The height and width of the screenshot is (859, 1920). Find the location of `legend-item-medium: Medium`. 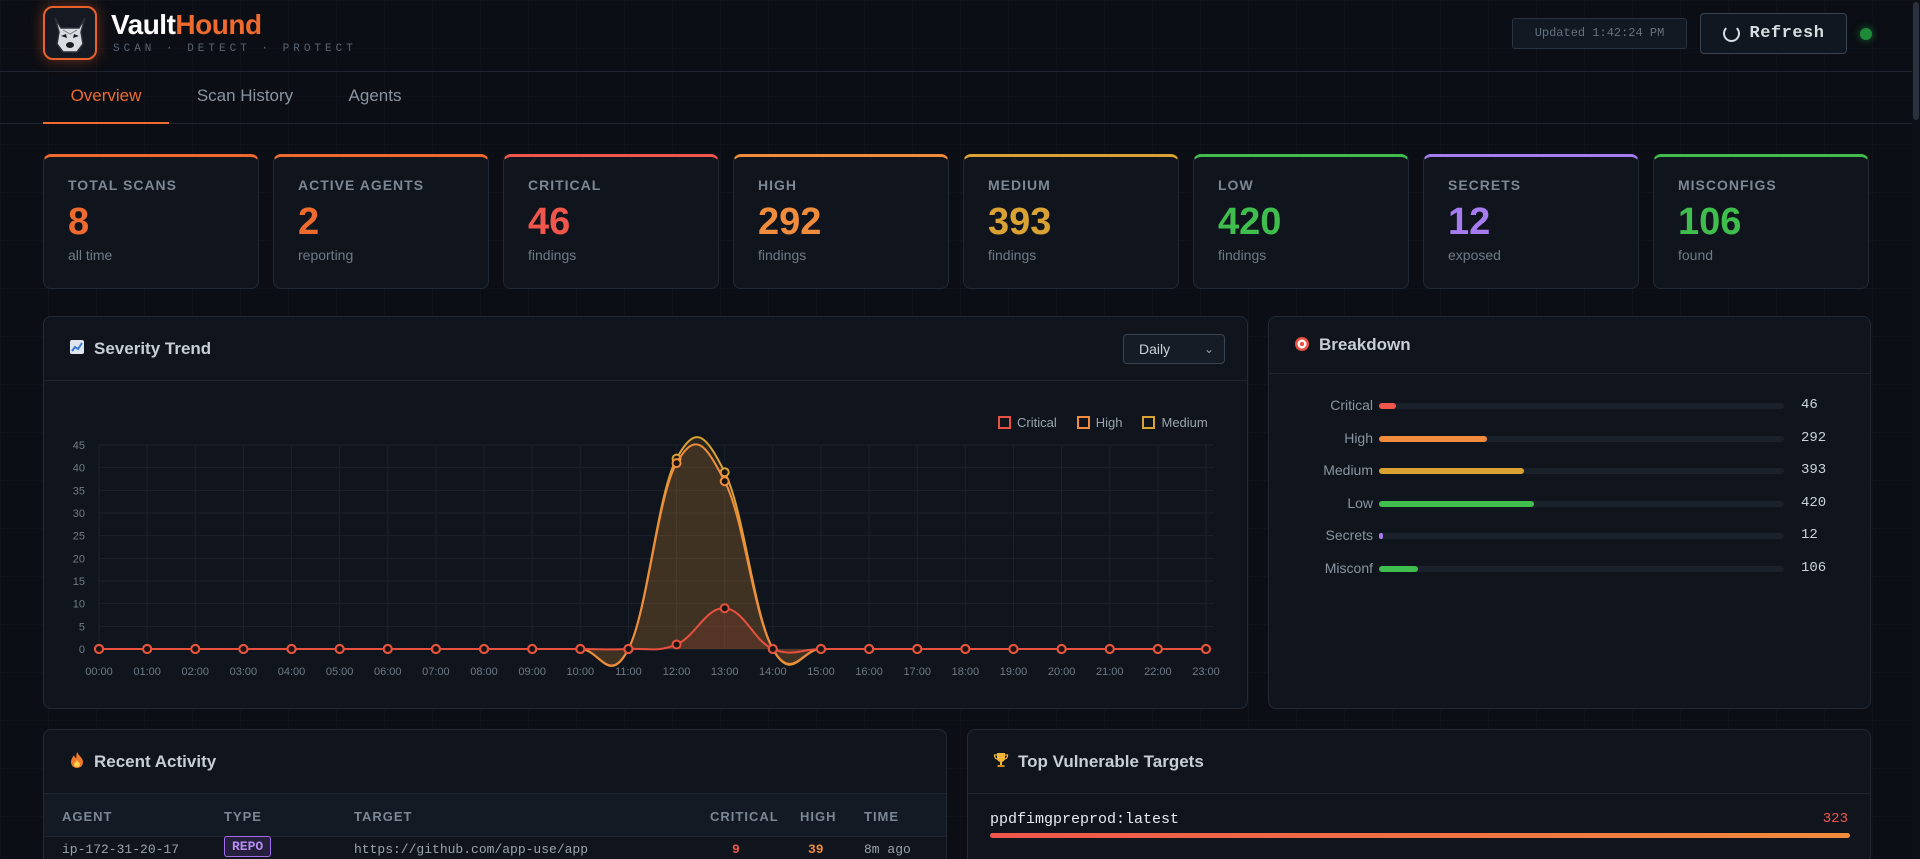

legend-item-medium: Medium is located at coordinates (1175, 422).